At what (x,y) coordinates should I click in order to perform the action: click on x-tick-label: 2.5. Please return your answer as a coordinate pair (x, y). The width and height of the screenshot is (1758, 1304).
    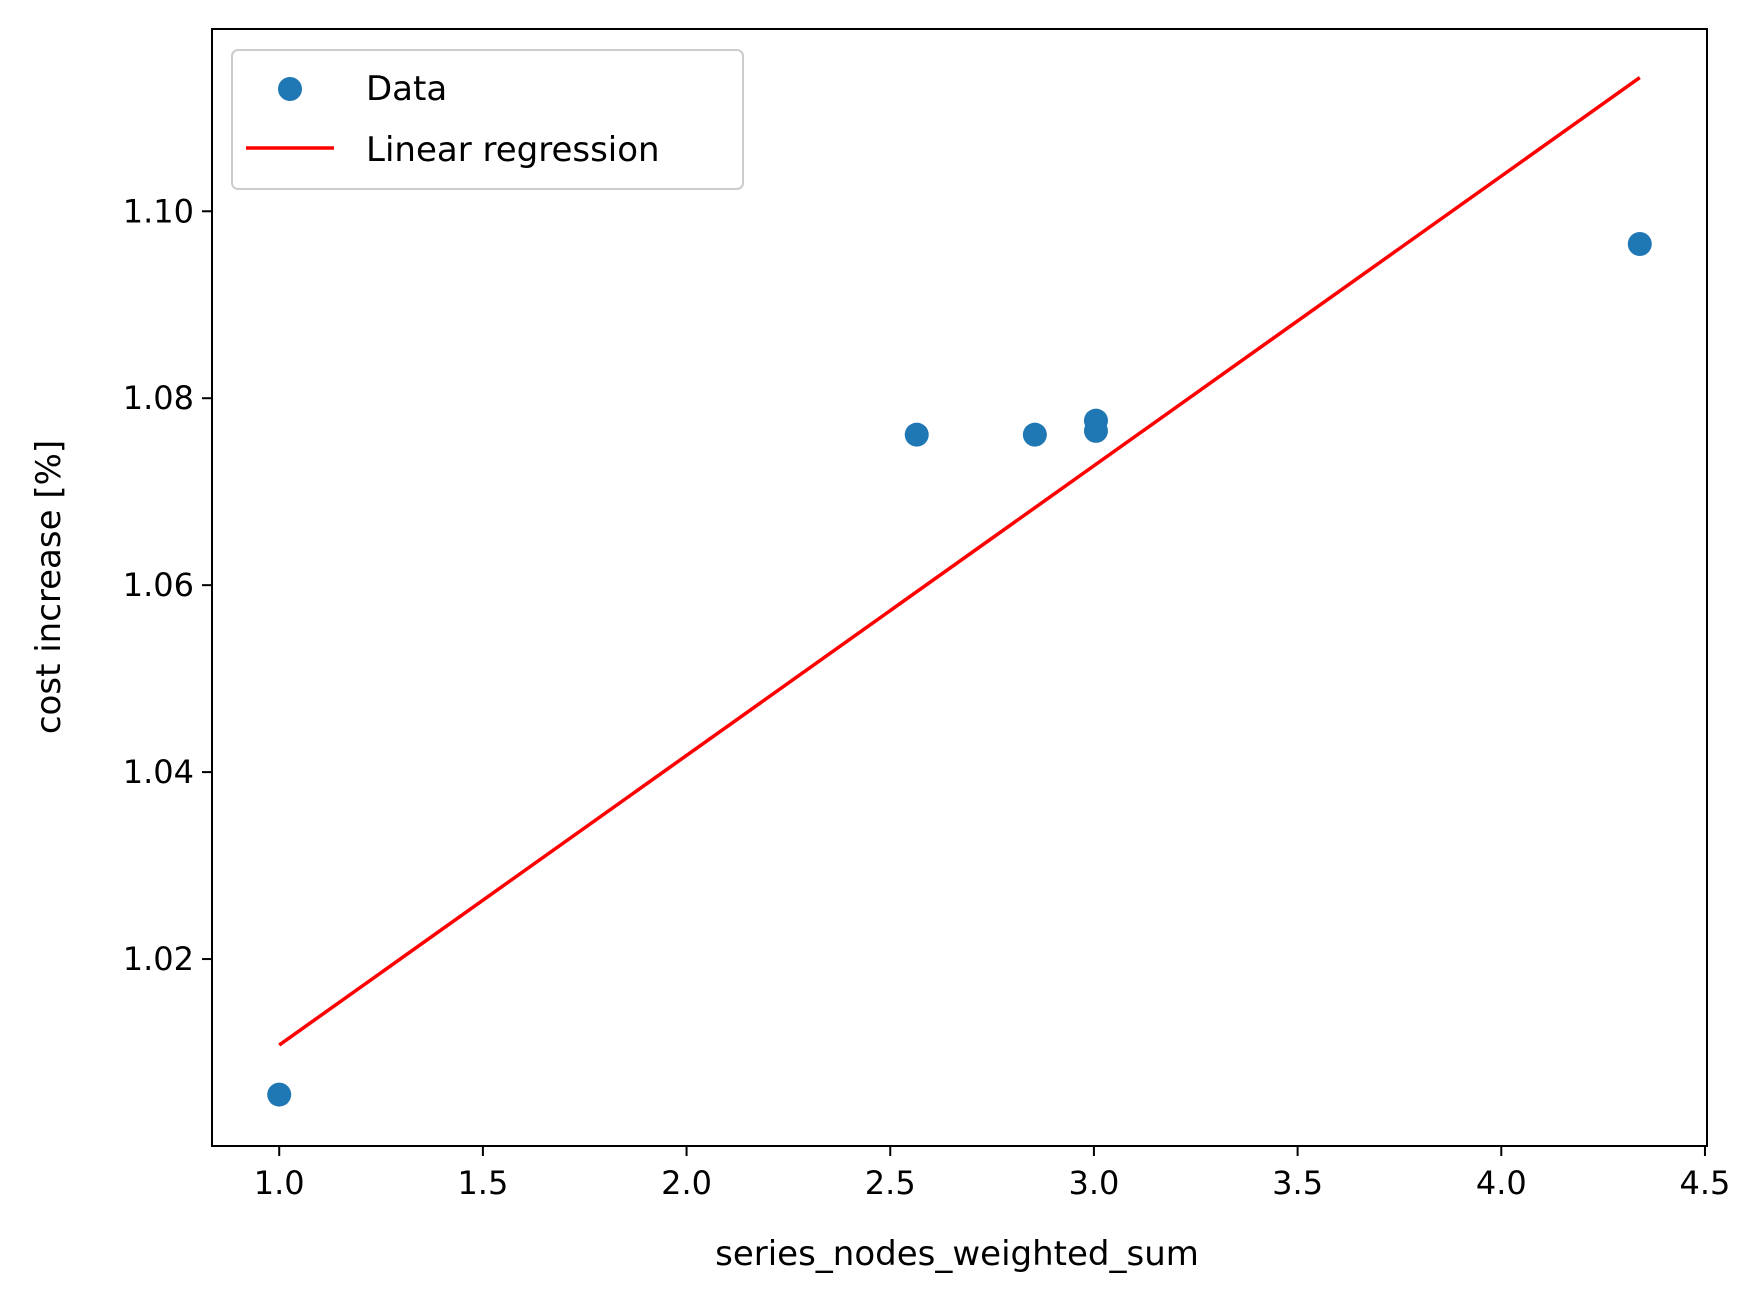
    Looking at the image, I should click on (890, 1183).